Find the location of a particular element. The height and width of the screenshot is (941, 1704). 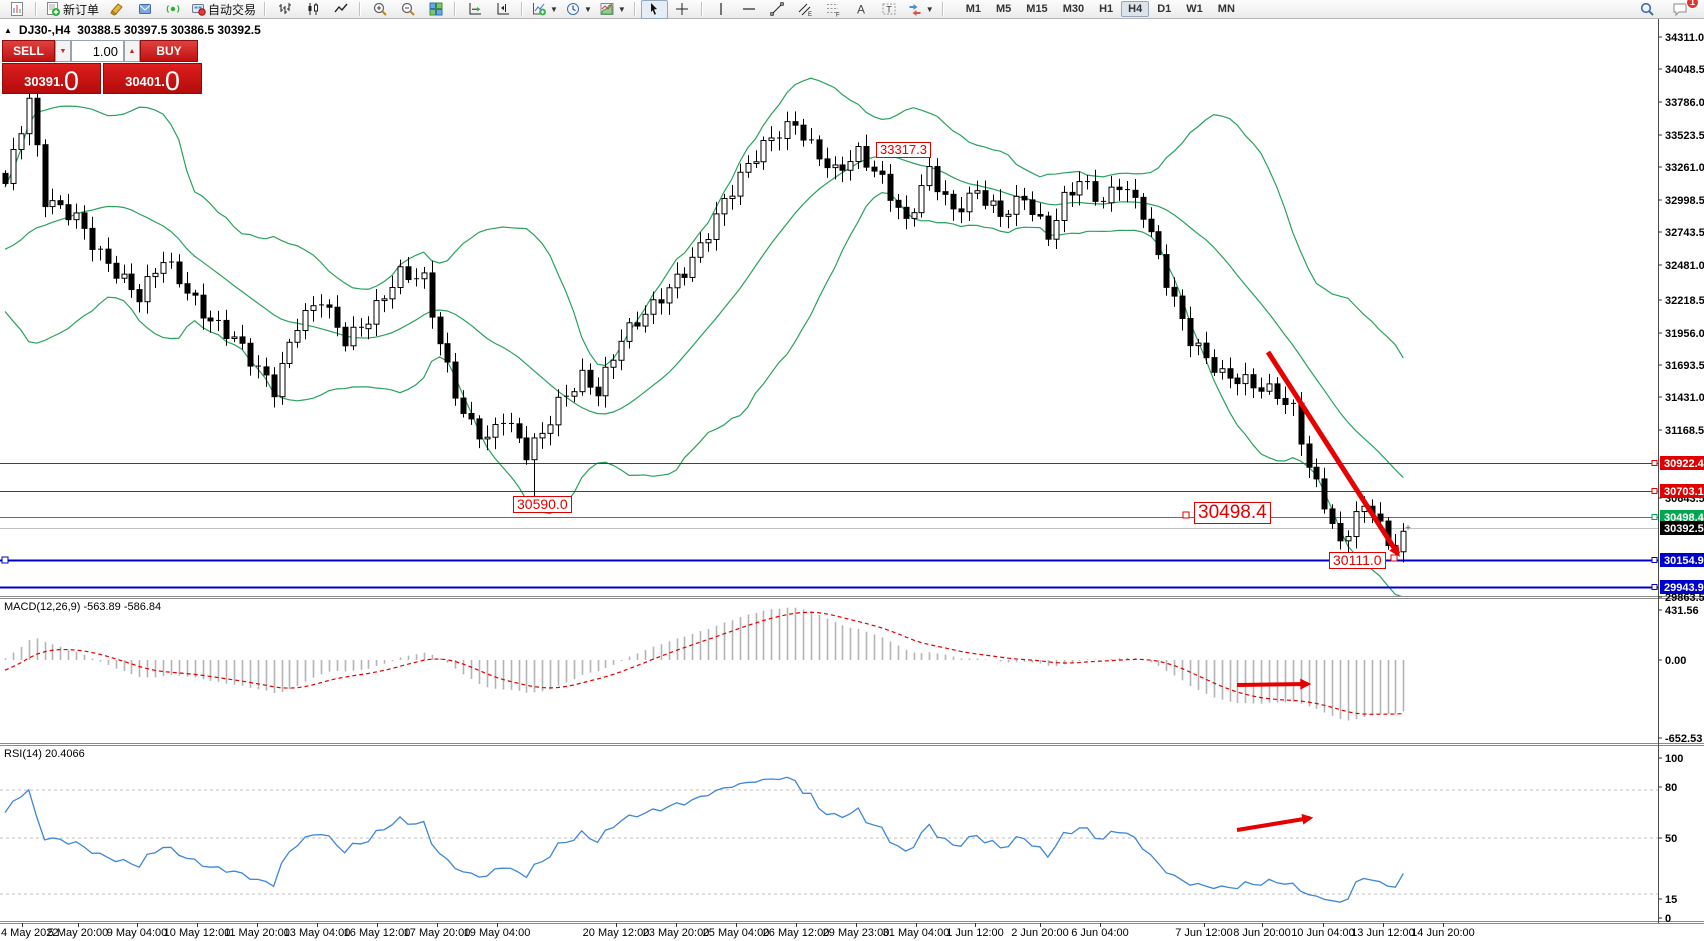

template-chart-button: ▼ is located at coordinates (612, 9).